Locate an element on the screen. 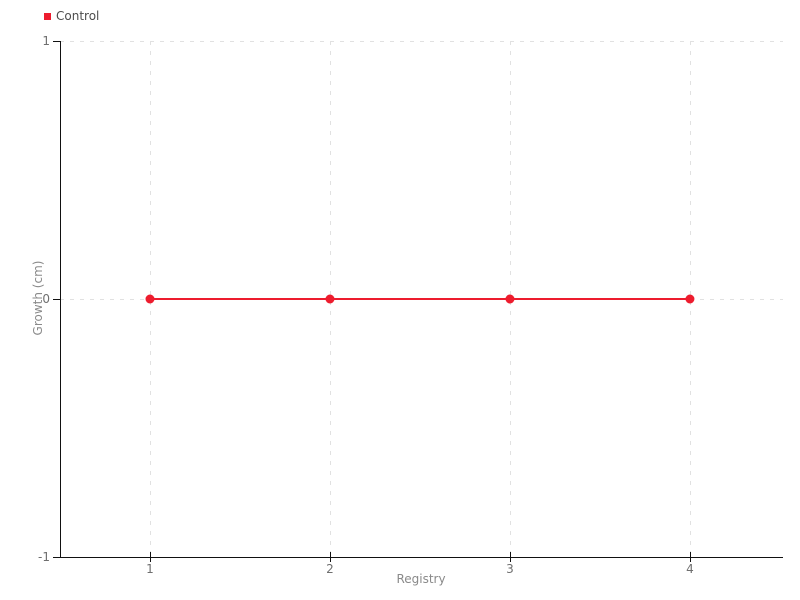 Image resolution: width=800 pixels, height=600 pixels. y-tick-label: 1 is located at coordinates (46, 41).